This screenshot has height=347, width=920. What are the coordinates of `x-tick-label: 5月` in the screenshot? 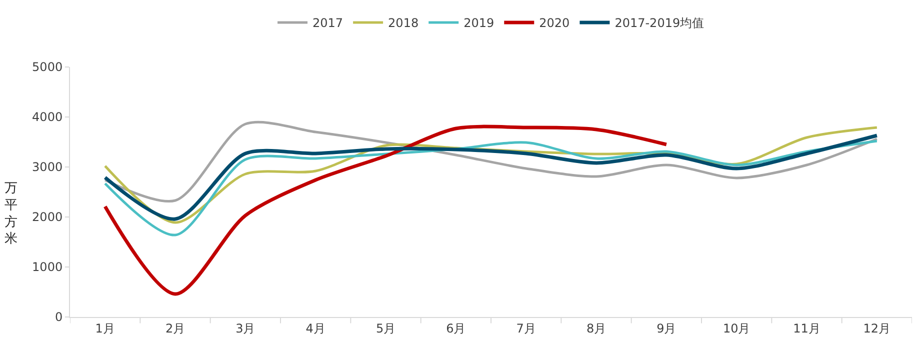 It's located at (386, 328).